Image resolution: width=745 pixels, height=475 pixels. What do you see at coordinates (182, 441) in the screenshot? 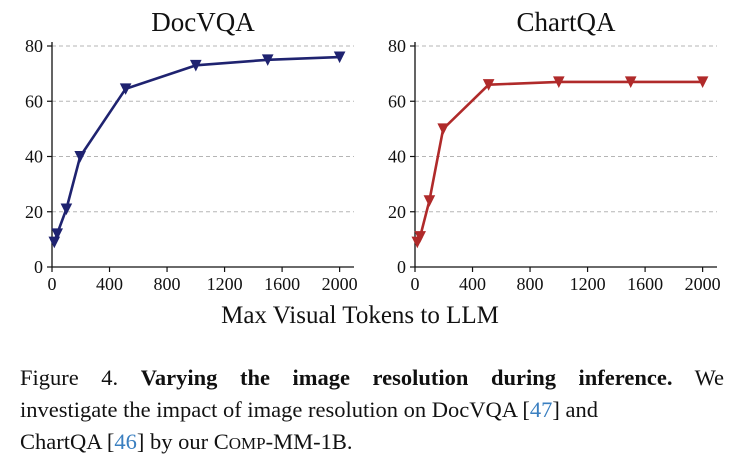
I see `caption-text: ] by our C` at bounding box center [182, 441].